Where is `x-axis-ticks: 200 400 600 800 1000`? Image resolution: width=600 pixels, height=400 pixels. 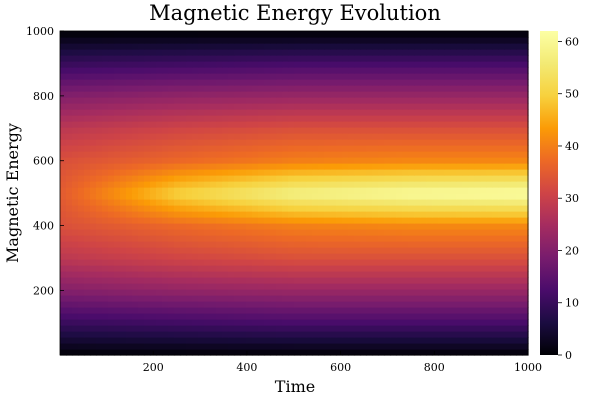
x-axis-ticks: 200 400 600 800 1000 is located at coordinates (342, 362).